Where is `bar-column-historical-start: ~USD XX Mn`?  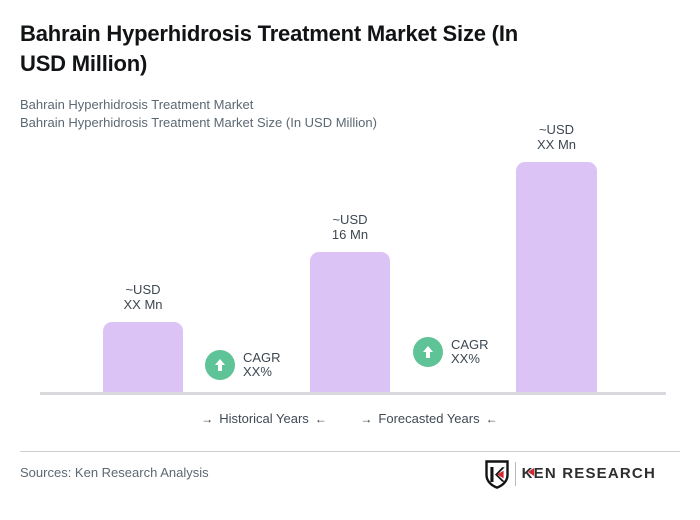 bar-column-historical-start: ~USD XX Mn is located at coordinates (143, 337).